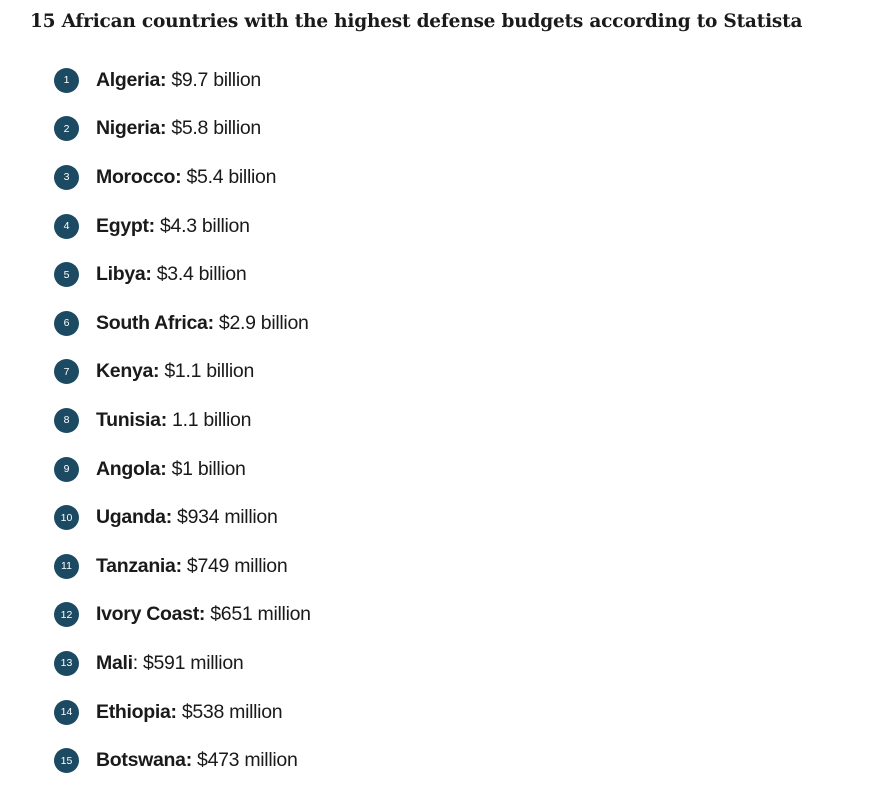 The width and height of the screenshot is (872, 792). I want to click on item-text: Kenya: $1.1 billion, so click(175, 371).